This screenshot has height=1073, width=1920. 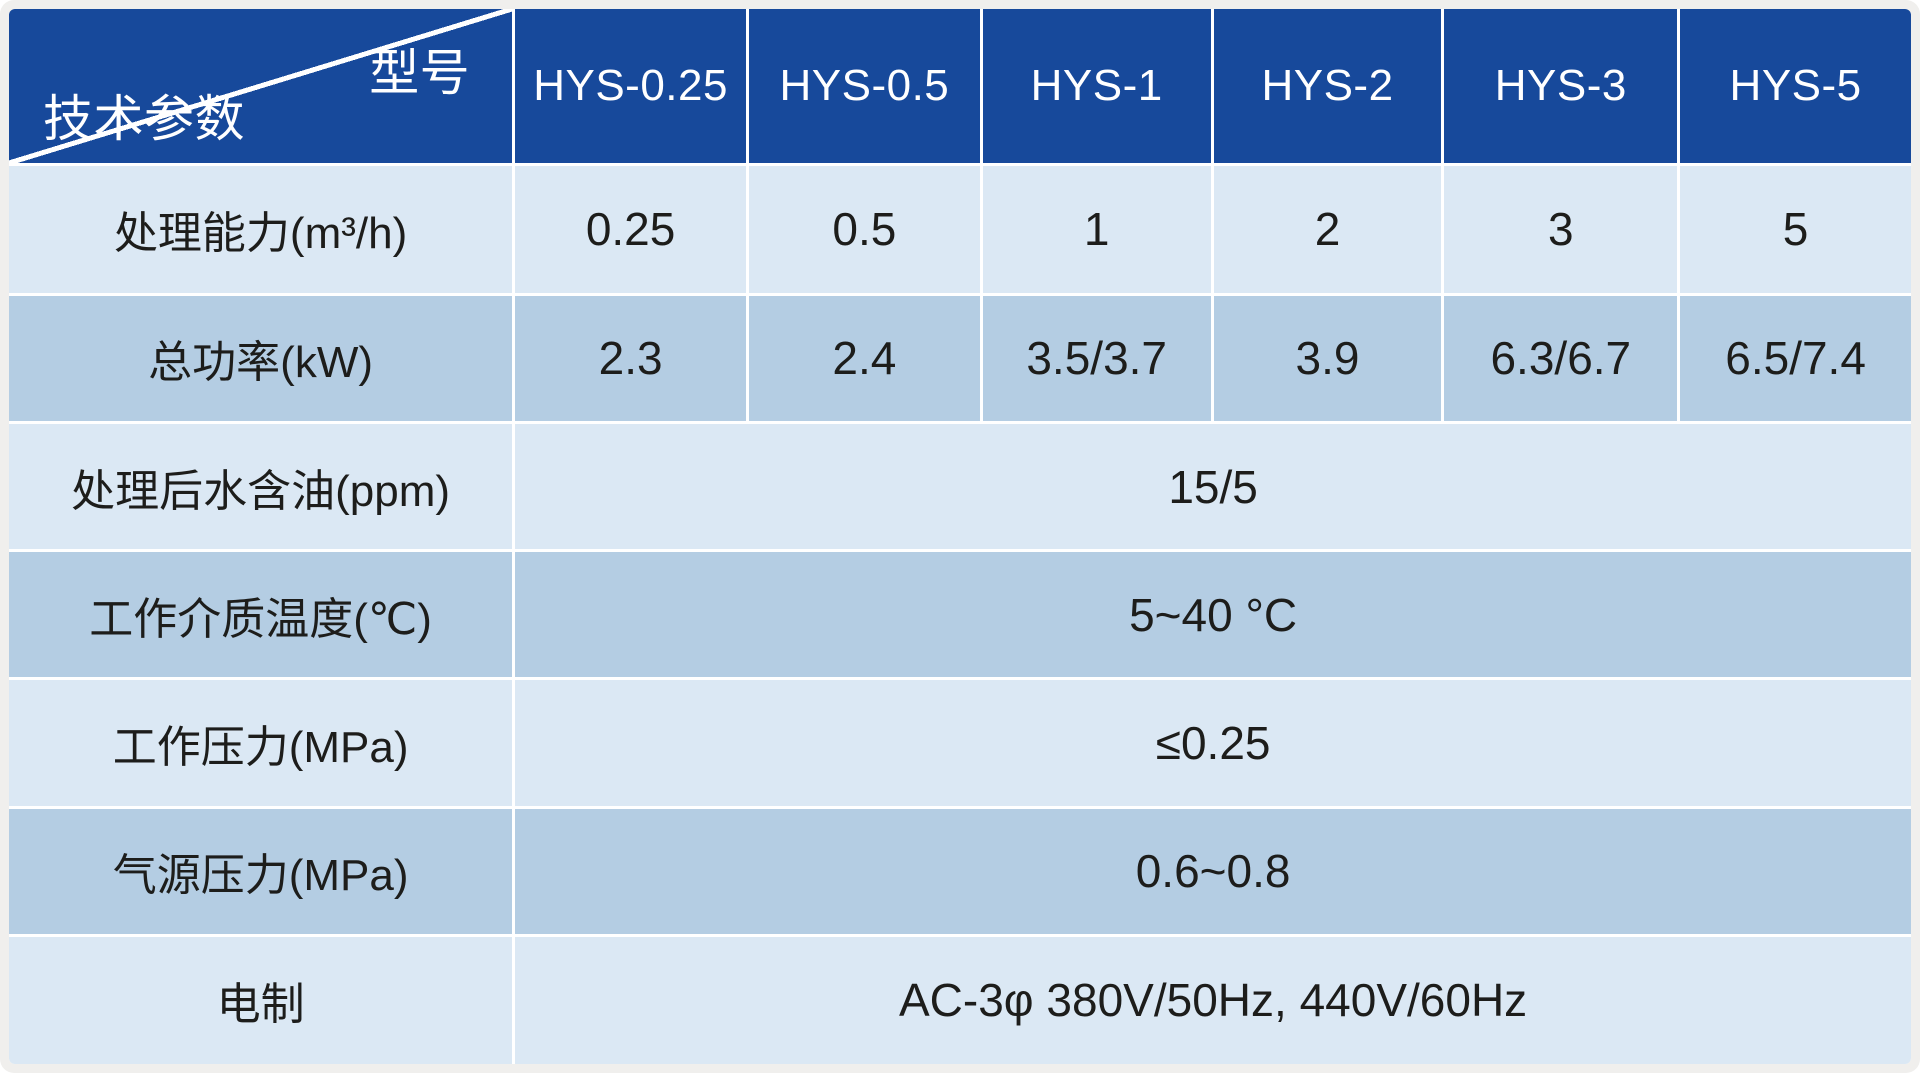 What do you see at coordinates (1327, 86) in the screenshot?
I see `column-header-hys-2: HYS-2` at bounding box center [1327, 86].